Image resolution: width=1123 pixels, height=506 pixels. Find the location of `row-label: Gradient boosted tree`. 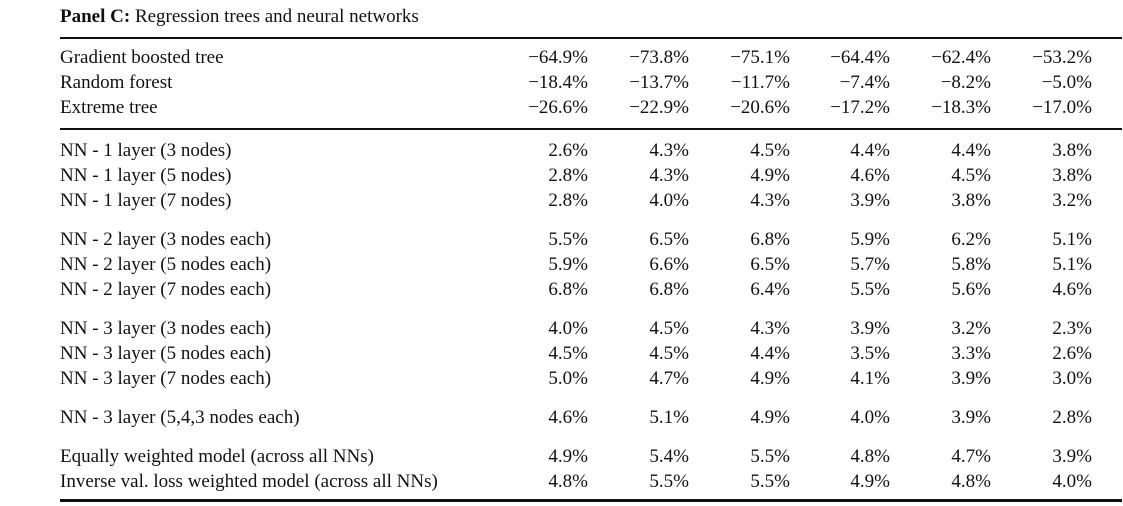

row-label: Gradient boosted tree is located at coordinates (142, 57).